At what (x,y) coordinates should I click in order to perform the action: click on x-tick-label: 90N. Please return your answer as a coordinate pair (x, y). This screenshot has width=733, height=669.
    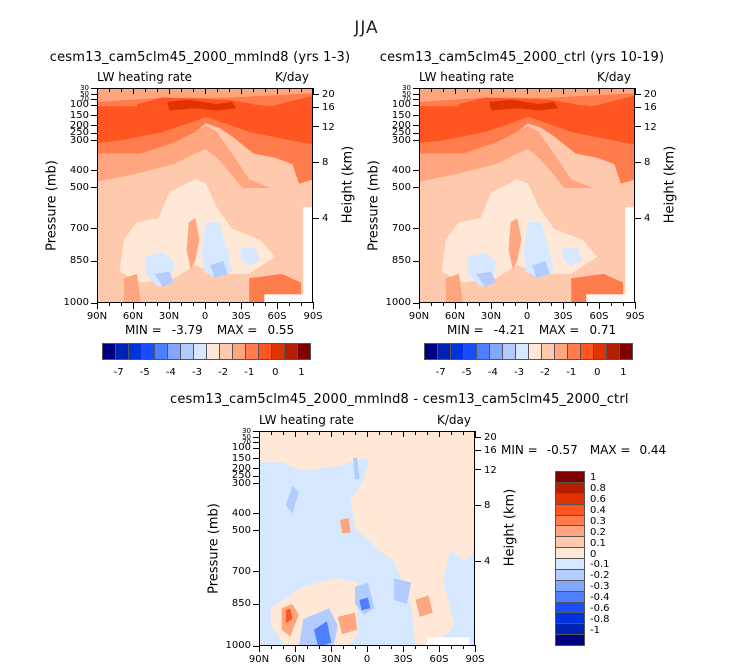
    Looking at the image, I should click on (419, 316).